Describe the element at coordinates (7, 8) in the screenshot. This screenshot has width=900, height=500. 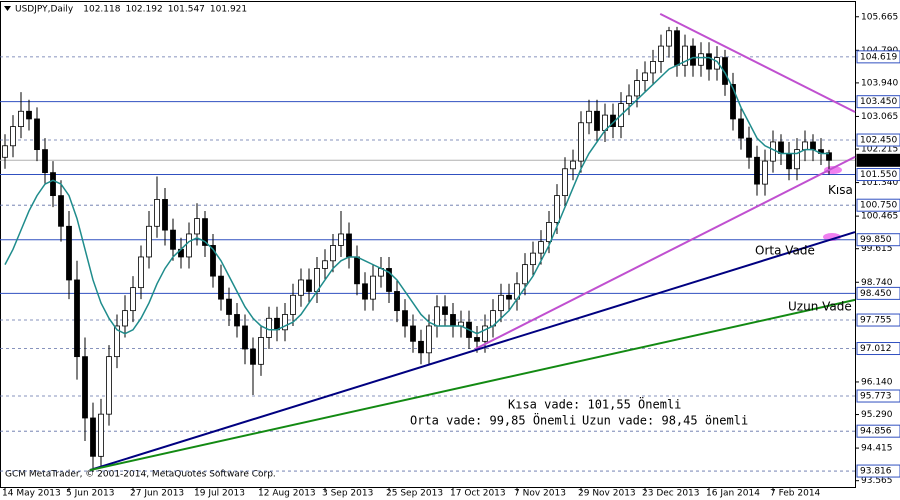
I see `symbol-icon` at that location.